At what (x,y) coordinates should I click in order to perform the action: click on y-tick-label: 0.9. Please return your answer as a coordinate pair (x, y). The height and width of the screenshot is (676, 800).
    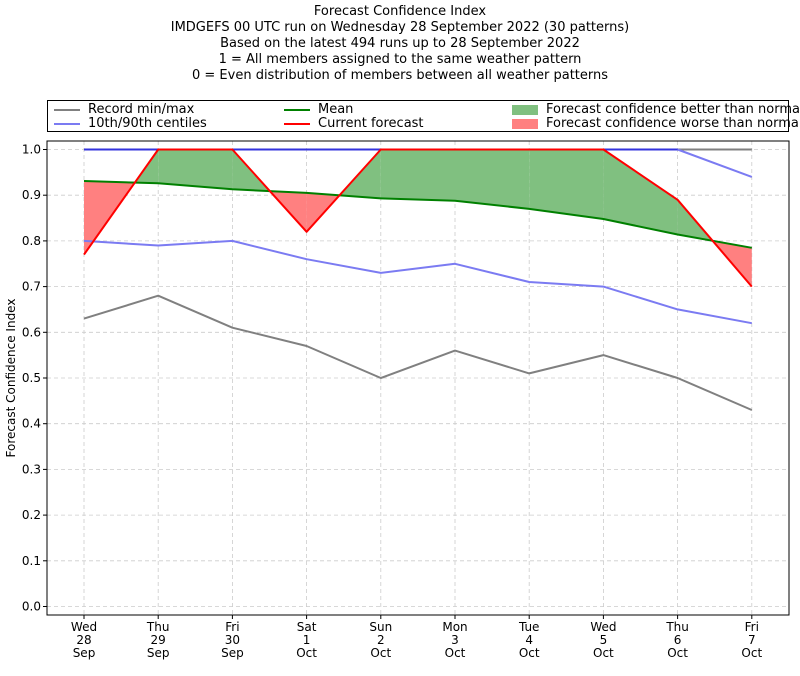
    Looking at the image, I should click on (31, 195).